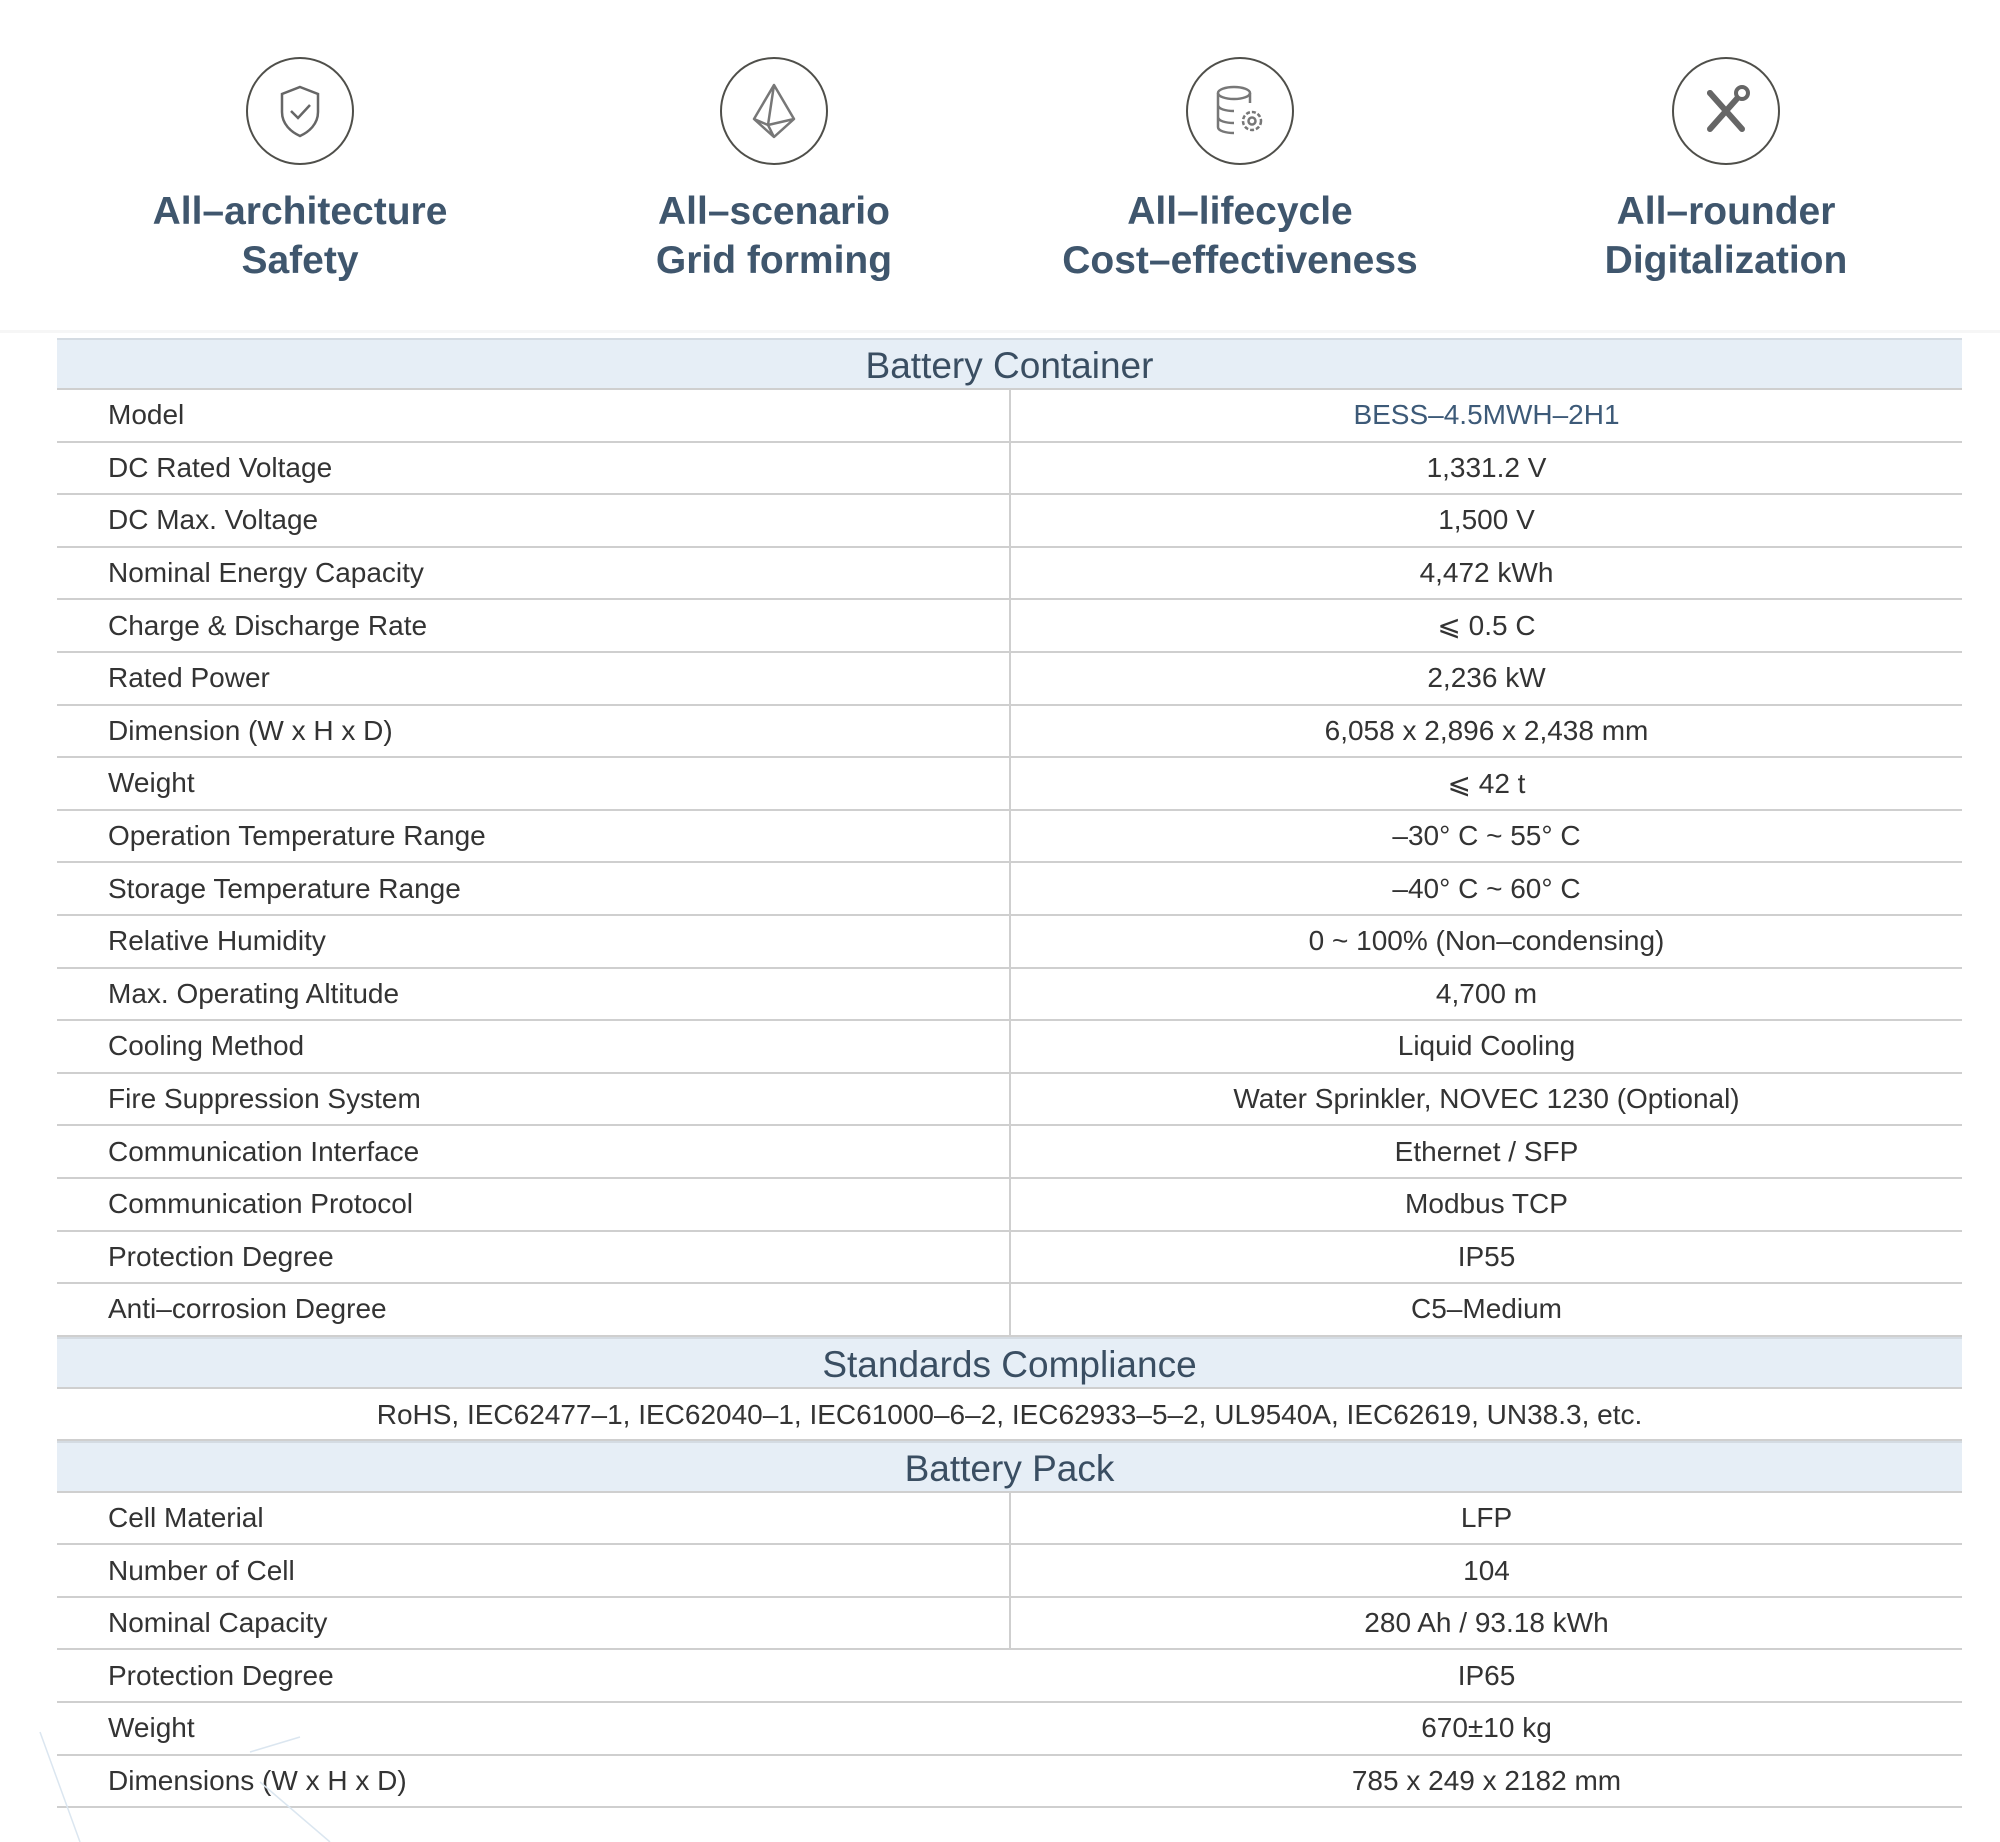 The height and width of the screenshot is (1842, 2000). What do you see at coordinates (774, 111) in the screenshot?
I see `pyramid-icon` at bounding box center [774, 111].